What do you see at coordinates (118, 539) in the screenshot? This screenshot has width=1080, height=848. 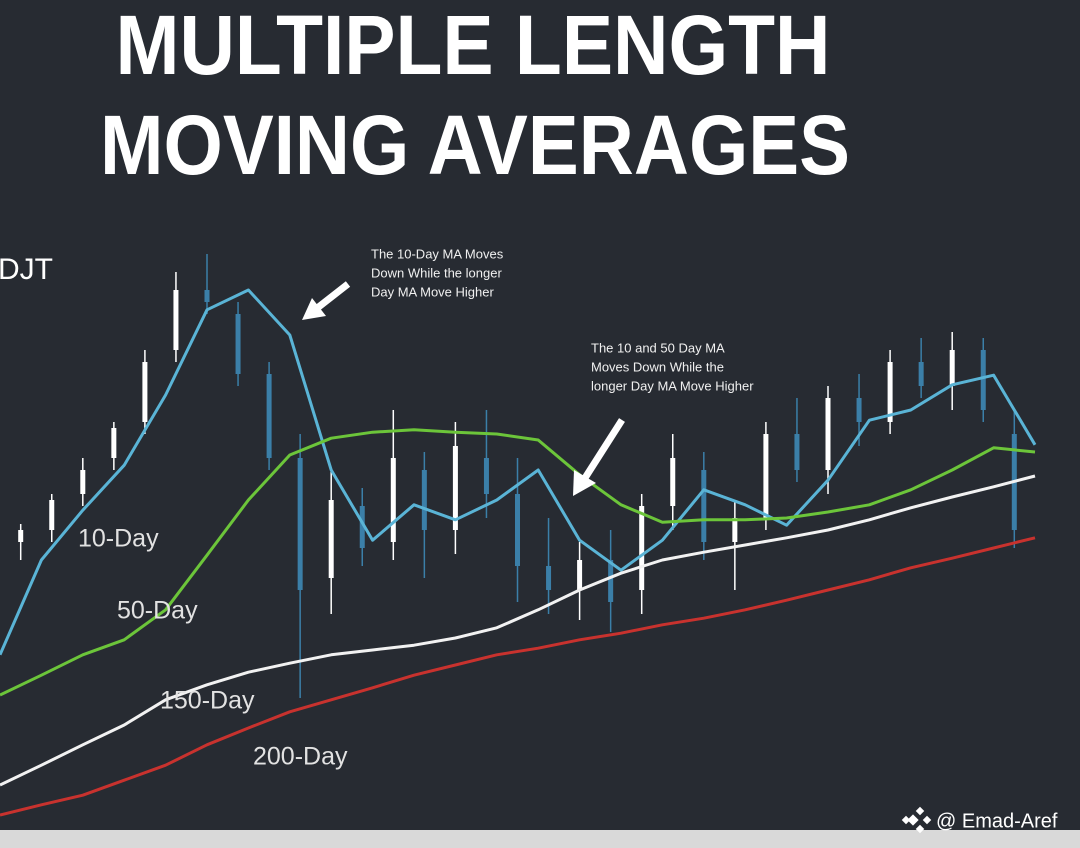 I see `series-label: 10-Day` at bounding box center [118, 539].